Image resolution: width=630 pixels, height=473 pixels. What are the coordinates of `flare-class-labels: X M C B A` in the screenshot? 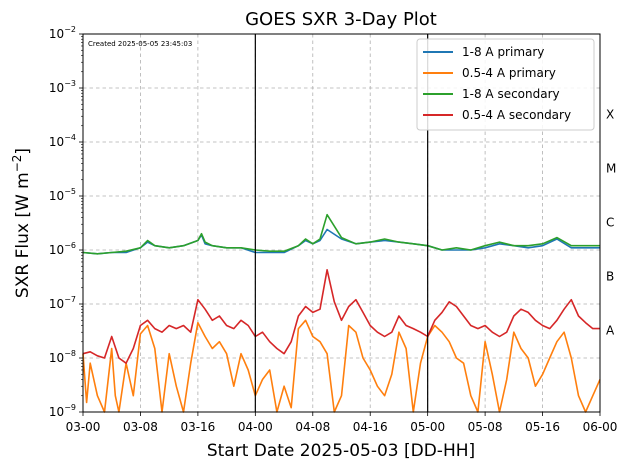 It's located at (611, 223).